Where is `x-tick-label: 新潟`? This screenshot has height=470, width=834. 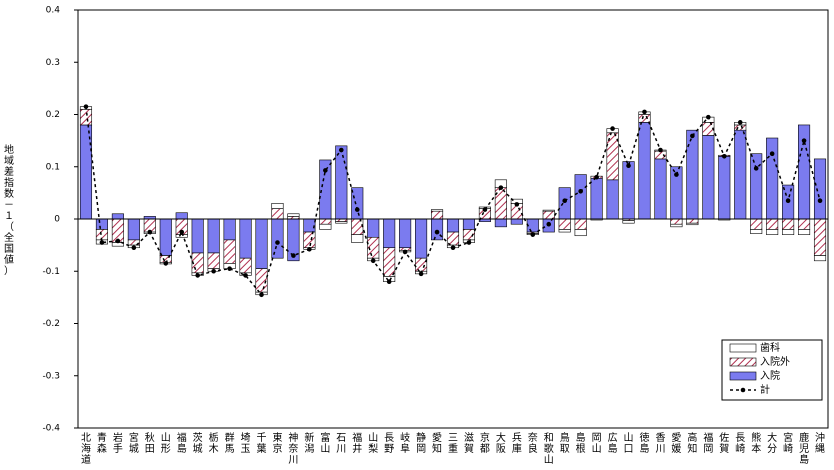 x-tick-label: 新潟 is located at coordinates (309, 443).